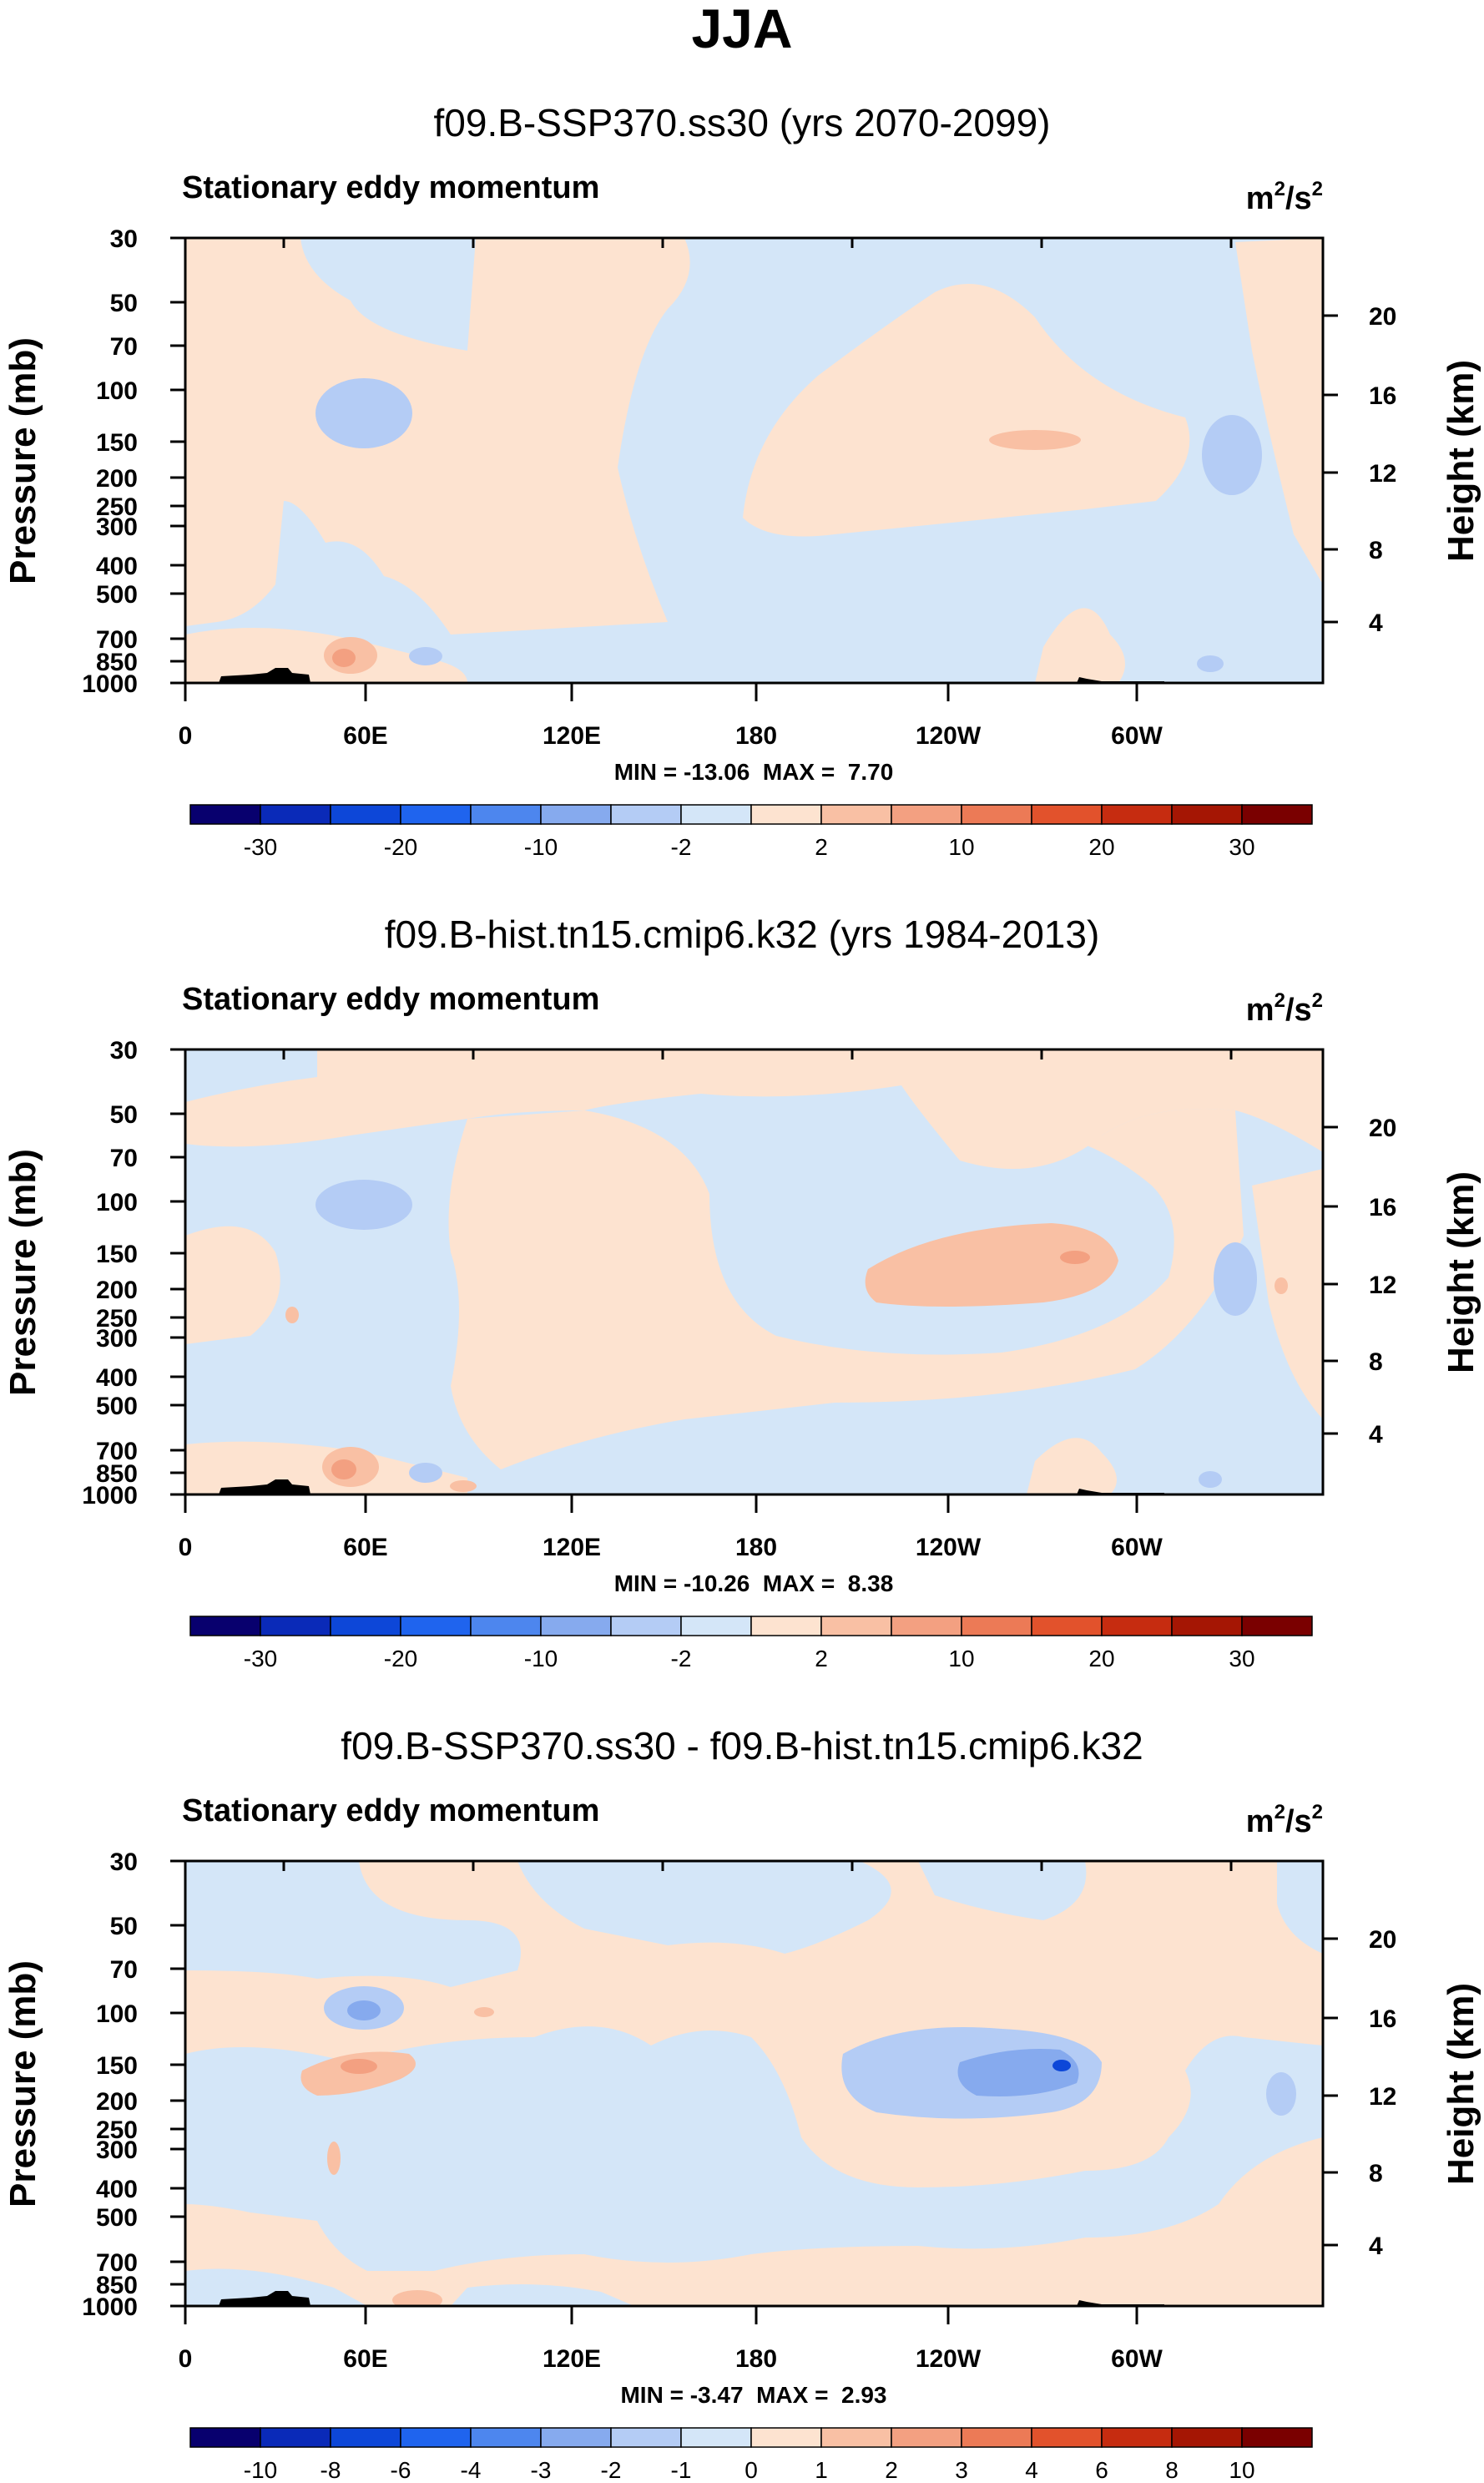 The height and width of the screenshot is (2483, 1484). What do you see at coordinates (147, 347) in the screenshot?
I see `y-tick: 70` at bounding box center [147, 347].